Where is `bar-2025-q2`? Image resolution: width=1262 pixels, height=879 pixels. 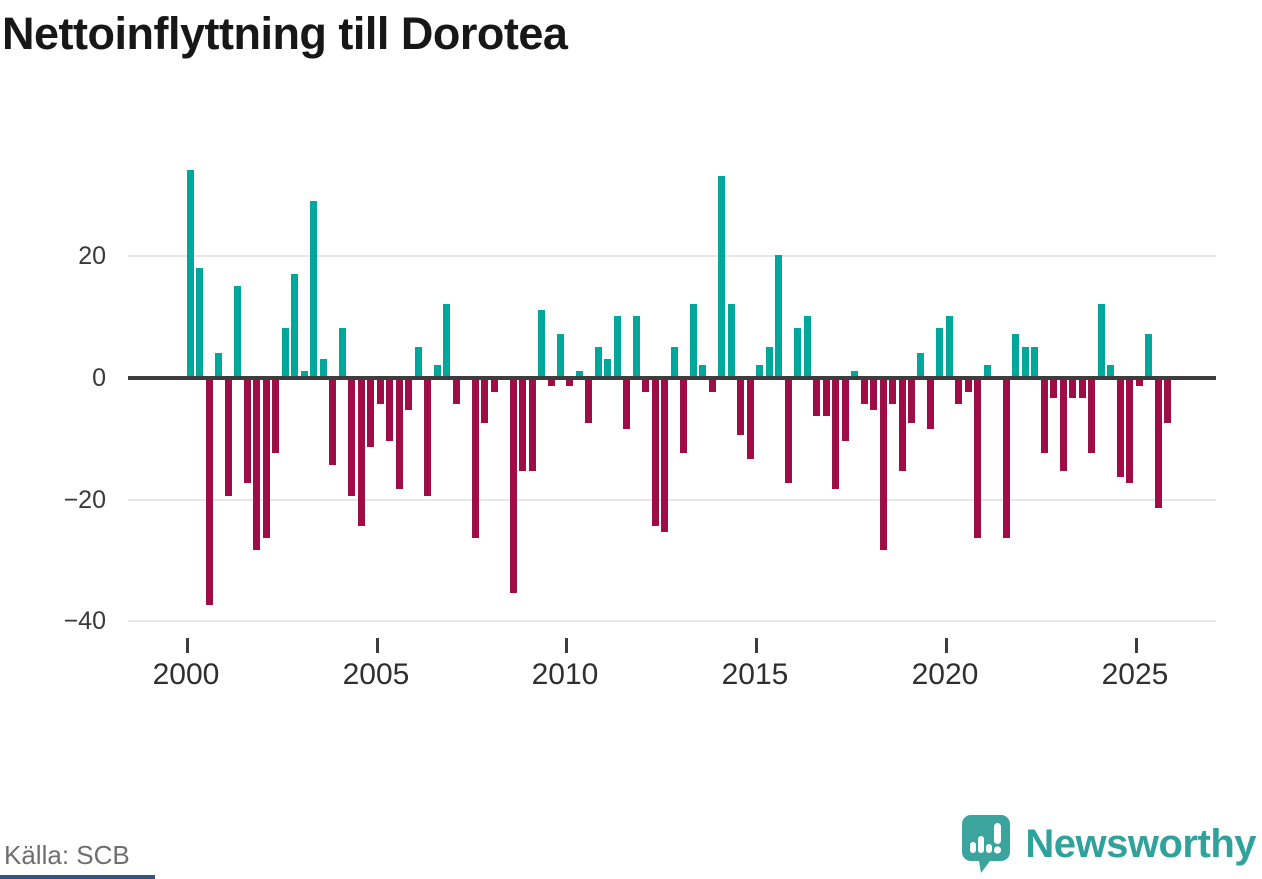 bar-2025-q2 is located at coordinates (1148, 355).